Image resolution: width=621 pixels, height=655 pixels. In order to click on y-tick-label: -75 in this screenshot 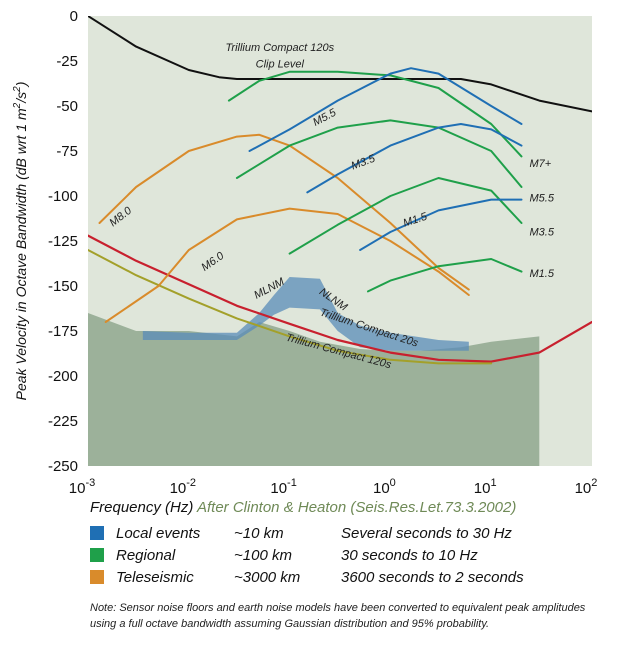, I will do `click(67, 151)`.